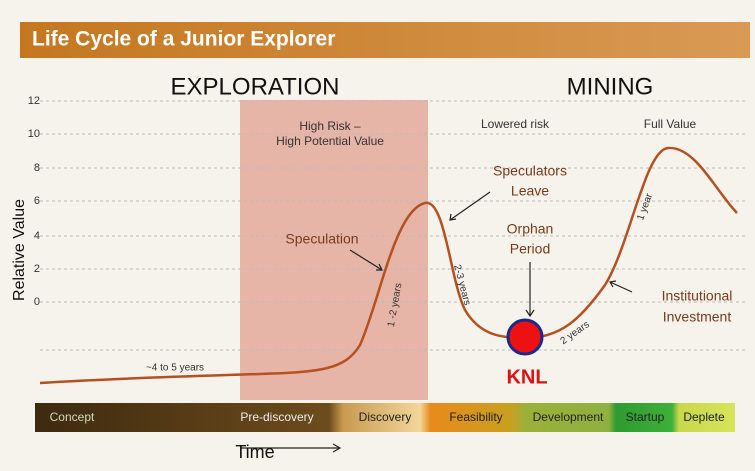 This screenshot has height=471, width=755. I want to click on annotation: Speculation, so click(321, 239).